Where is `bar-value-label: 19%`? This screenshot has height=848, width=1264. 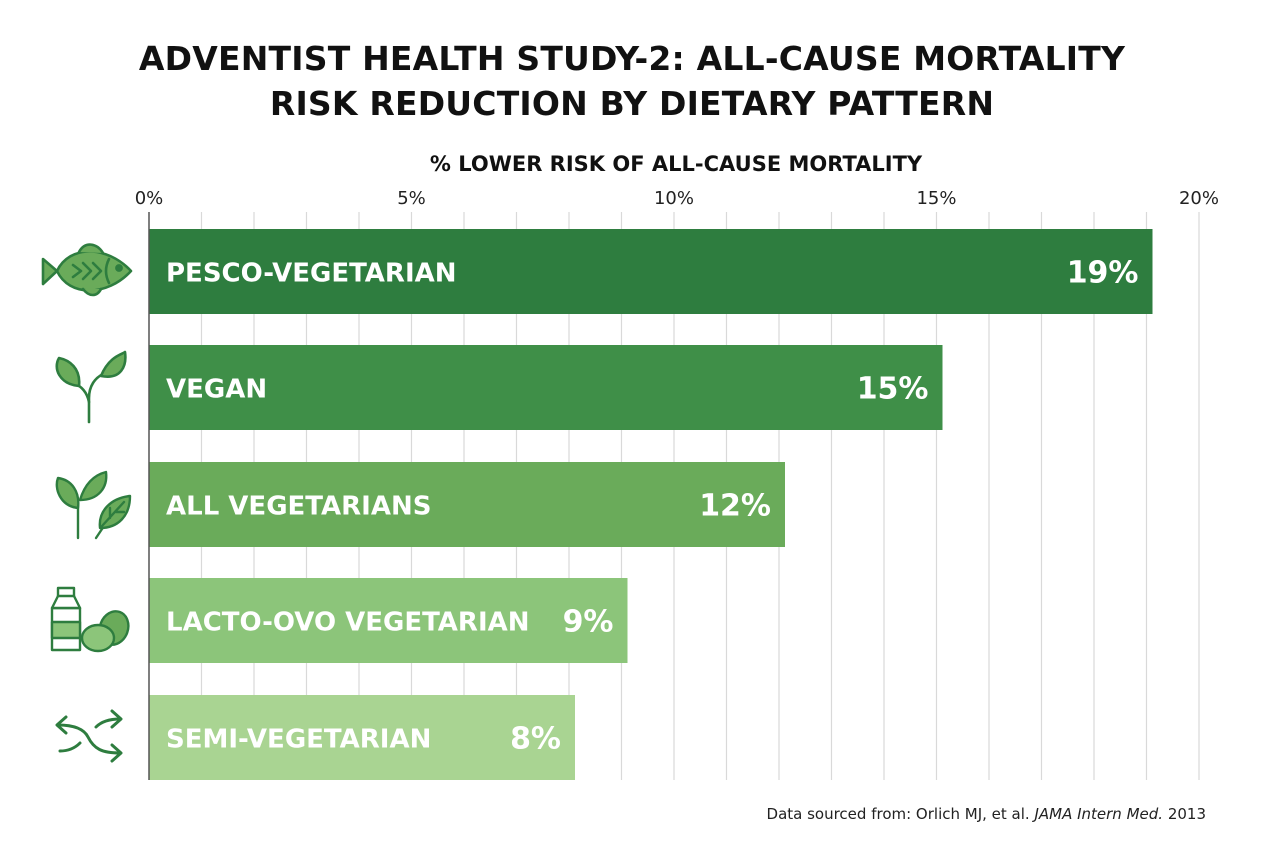
bar-value-label: 19% is located at coordinates (1103, 273).